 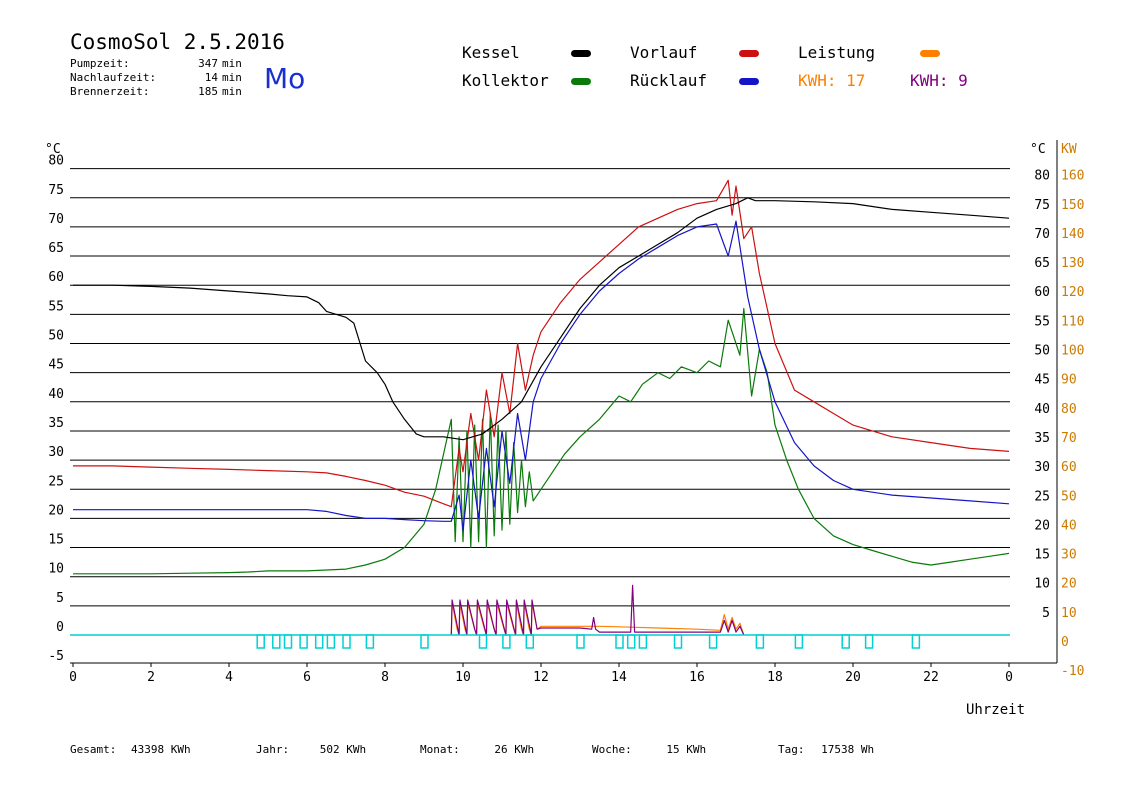 I want to click on y-axis-unit-right: °C, so click(x=1038, y=149).